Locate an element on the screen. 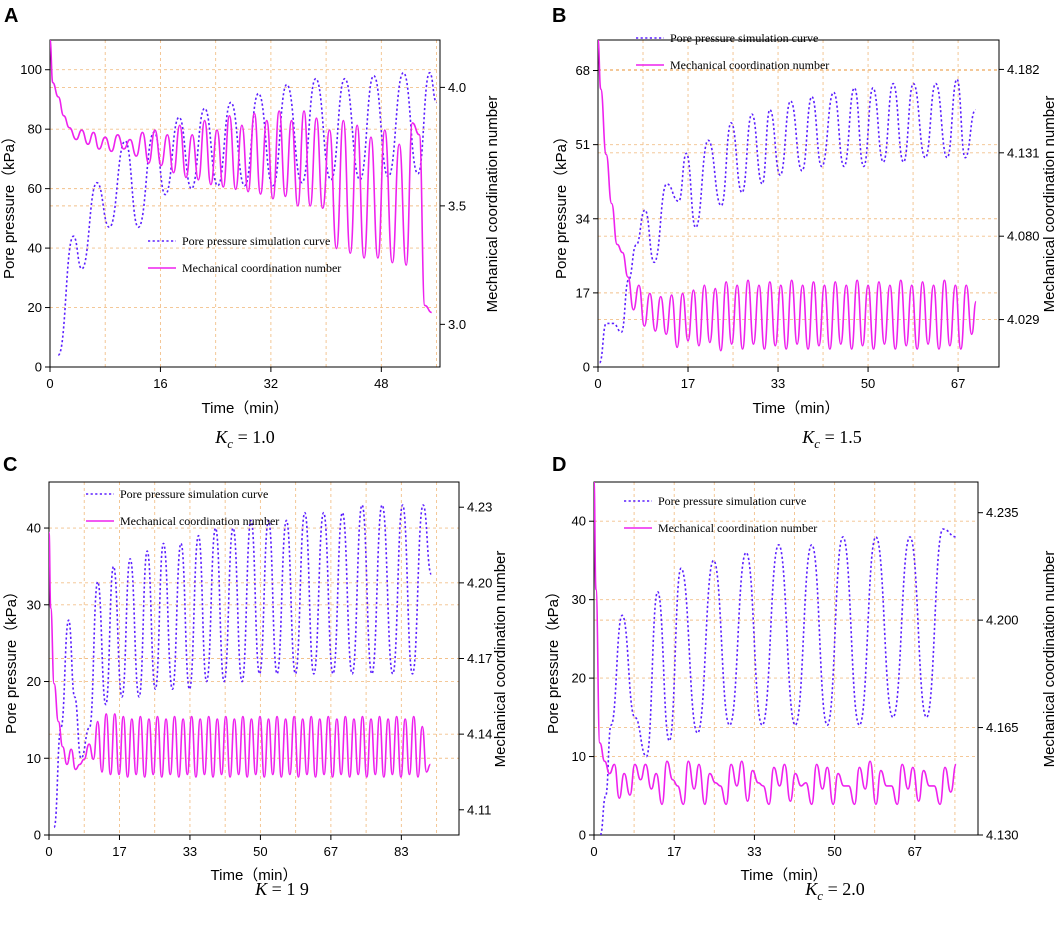 The height and width of the screenshot is (932, 1059). x-tick-label: 16 is located at coordinates (160, 383).